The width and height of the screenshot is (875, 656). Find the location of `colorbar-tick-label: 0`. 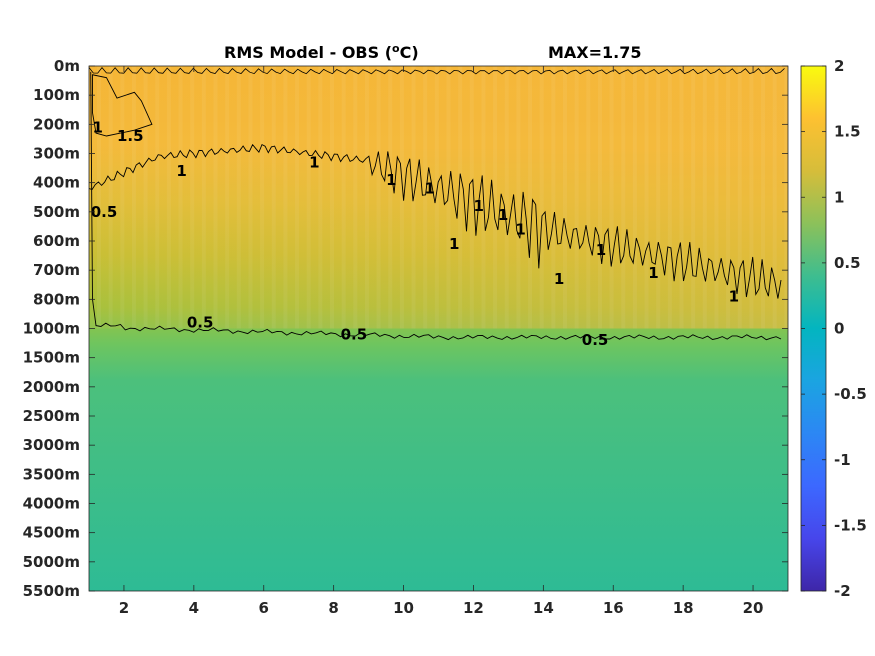

colorbar-tick-label: 0 is located at coordinates (839, 329).